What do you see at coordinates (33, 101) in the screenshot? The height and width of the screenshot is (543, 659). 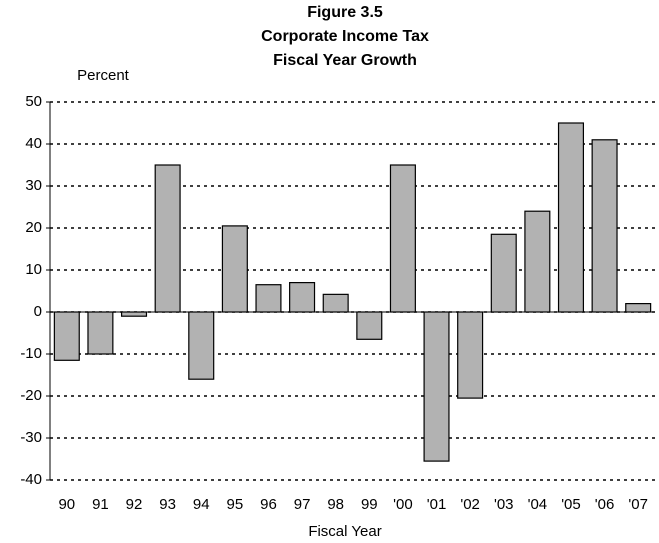 I see `y-tick-label: 50` at bounding box center [33, 101].